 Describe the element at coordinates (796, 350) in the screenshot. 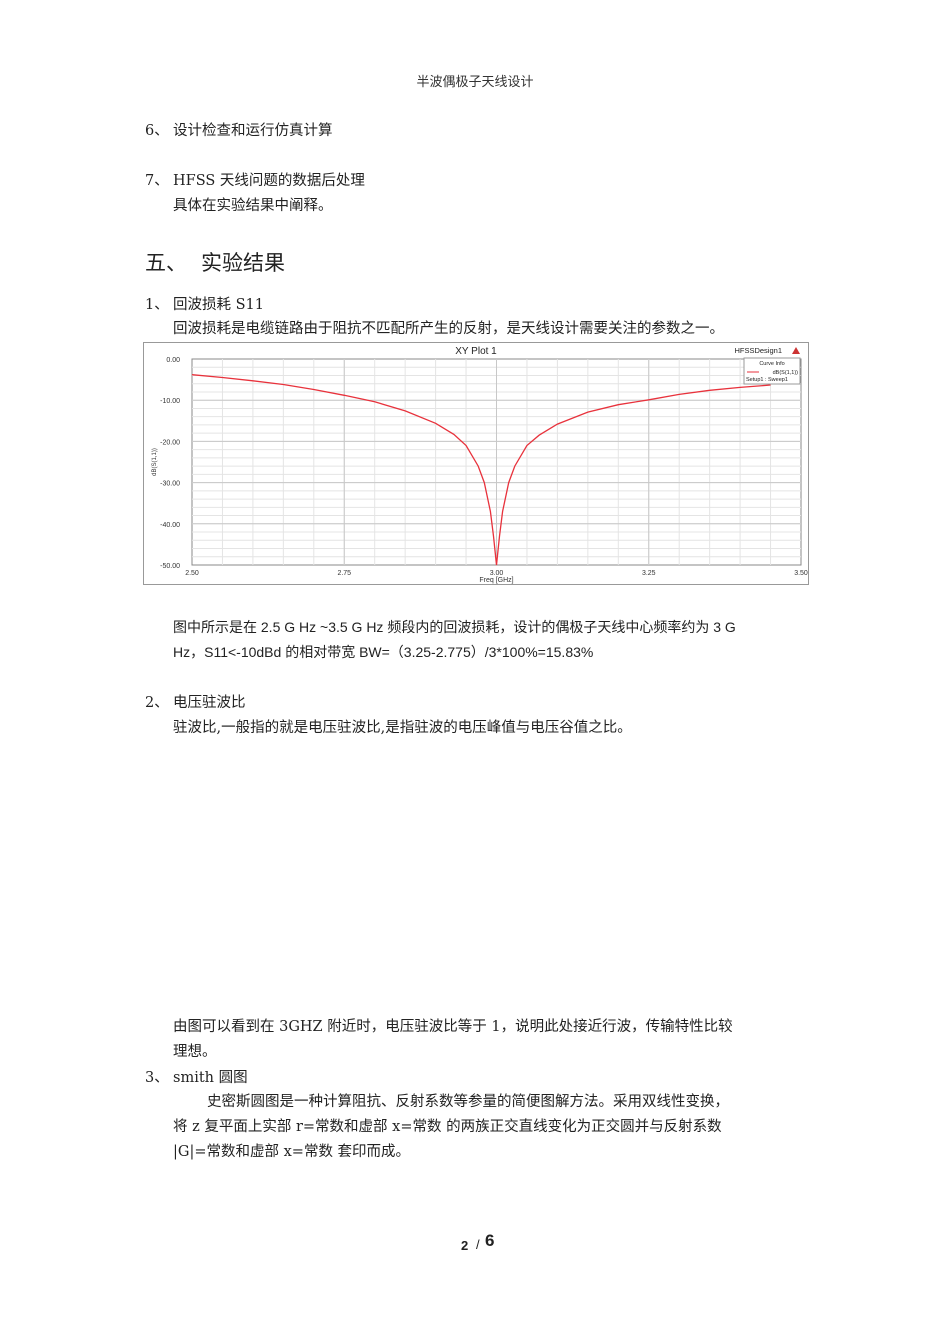

I see `ansoft-logo-icon` at that location.